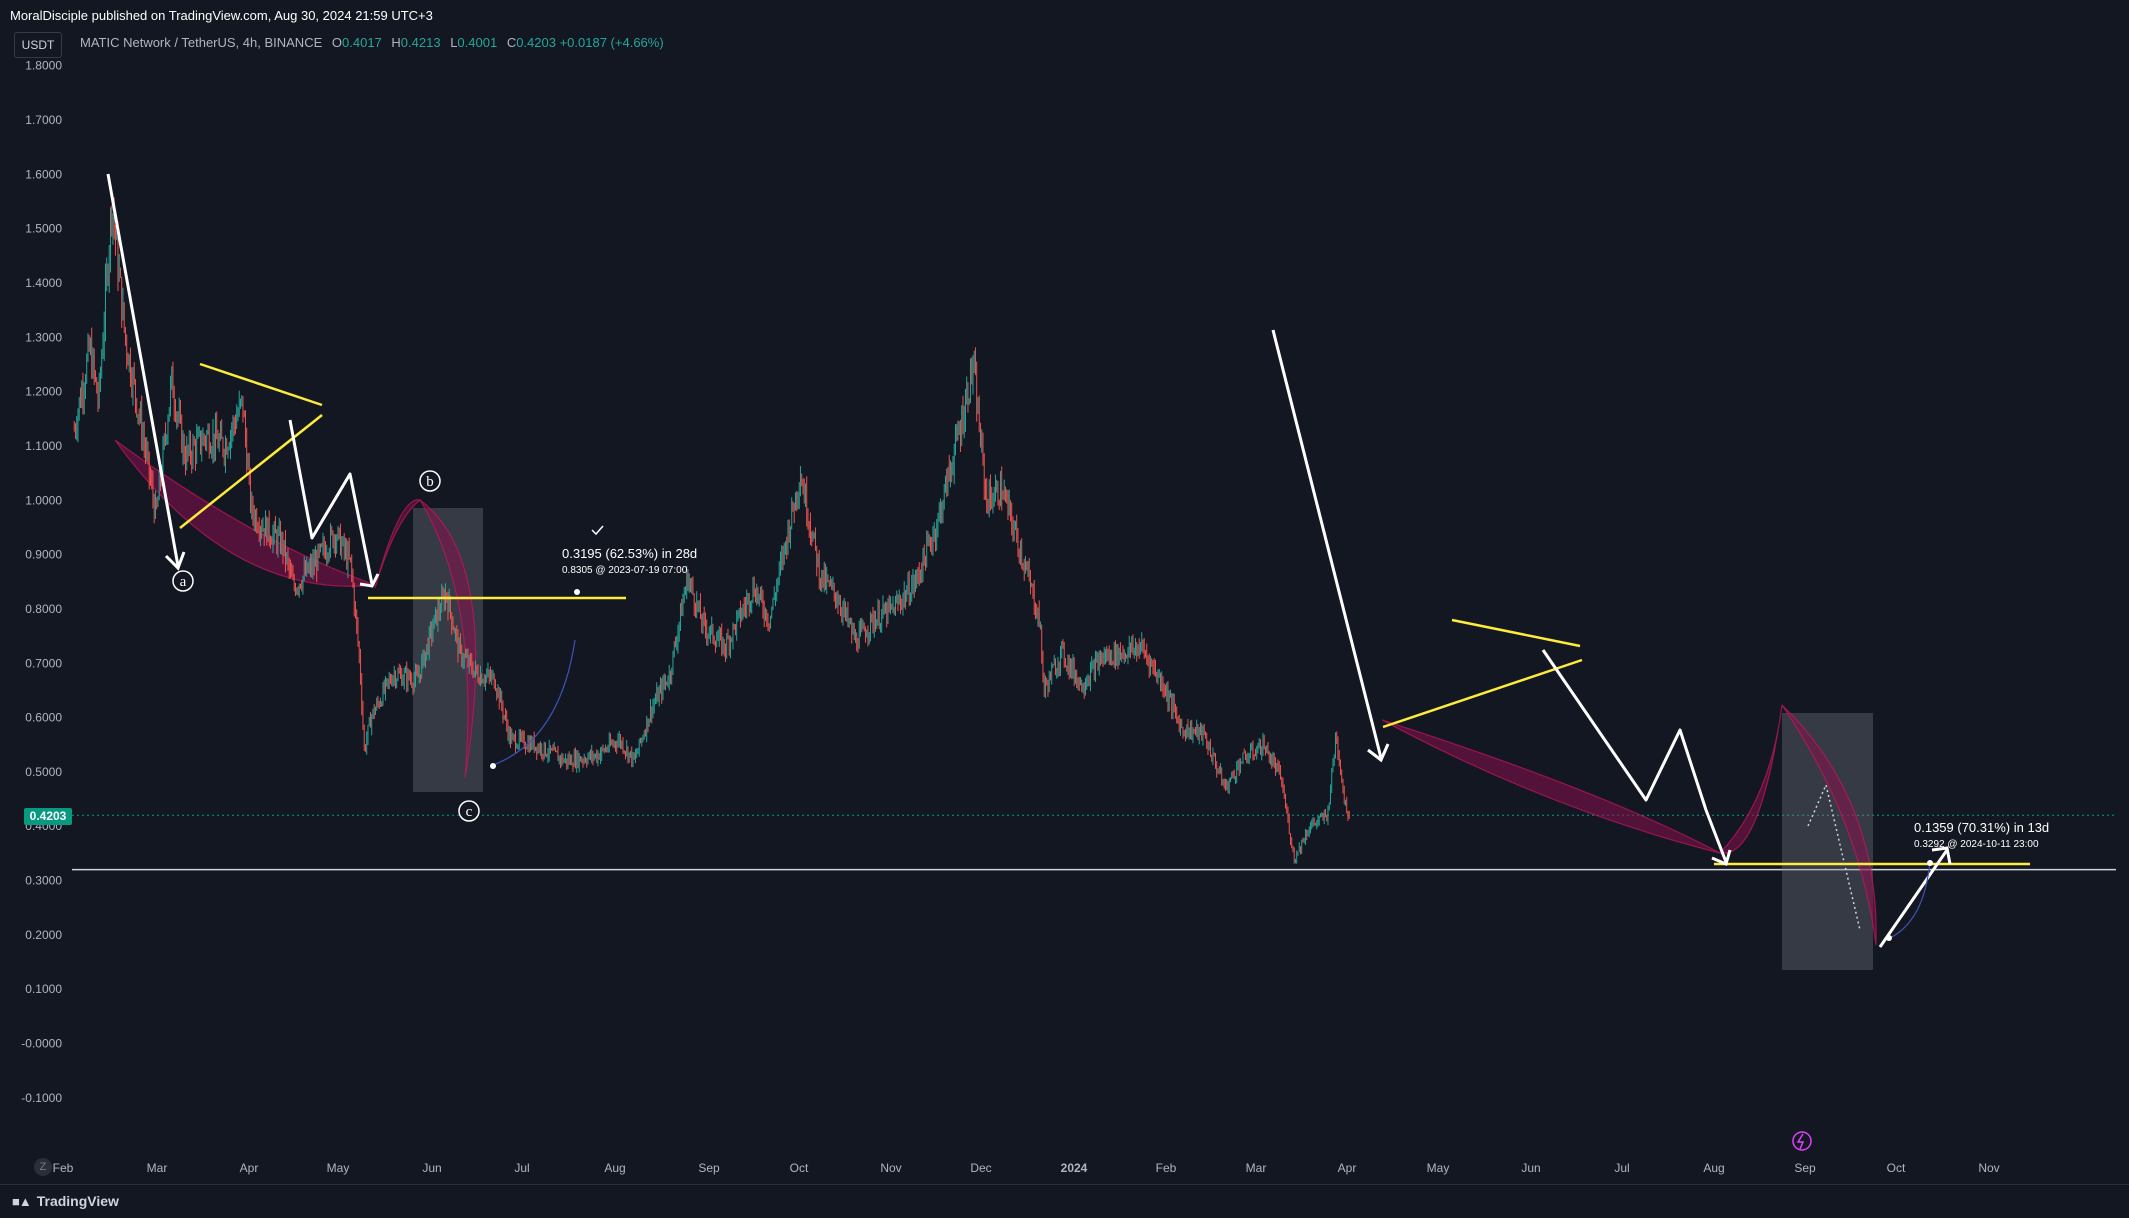  I want to click on y-tick-label: 1.7000, so click(43, 120).